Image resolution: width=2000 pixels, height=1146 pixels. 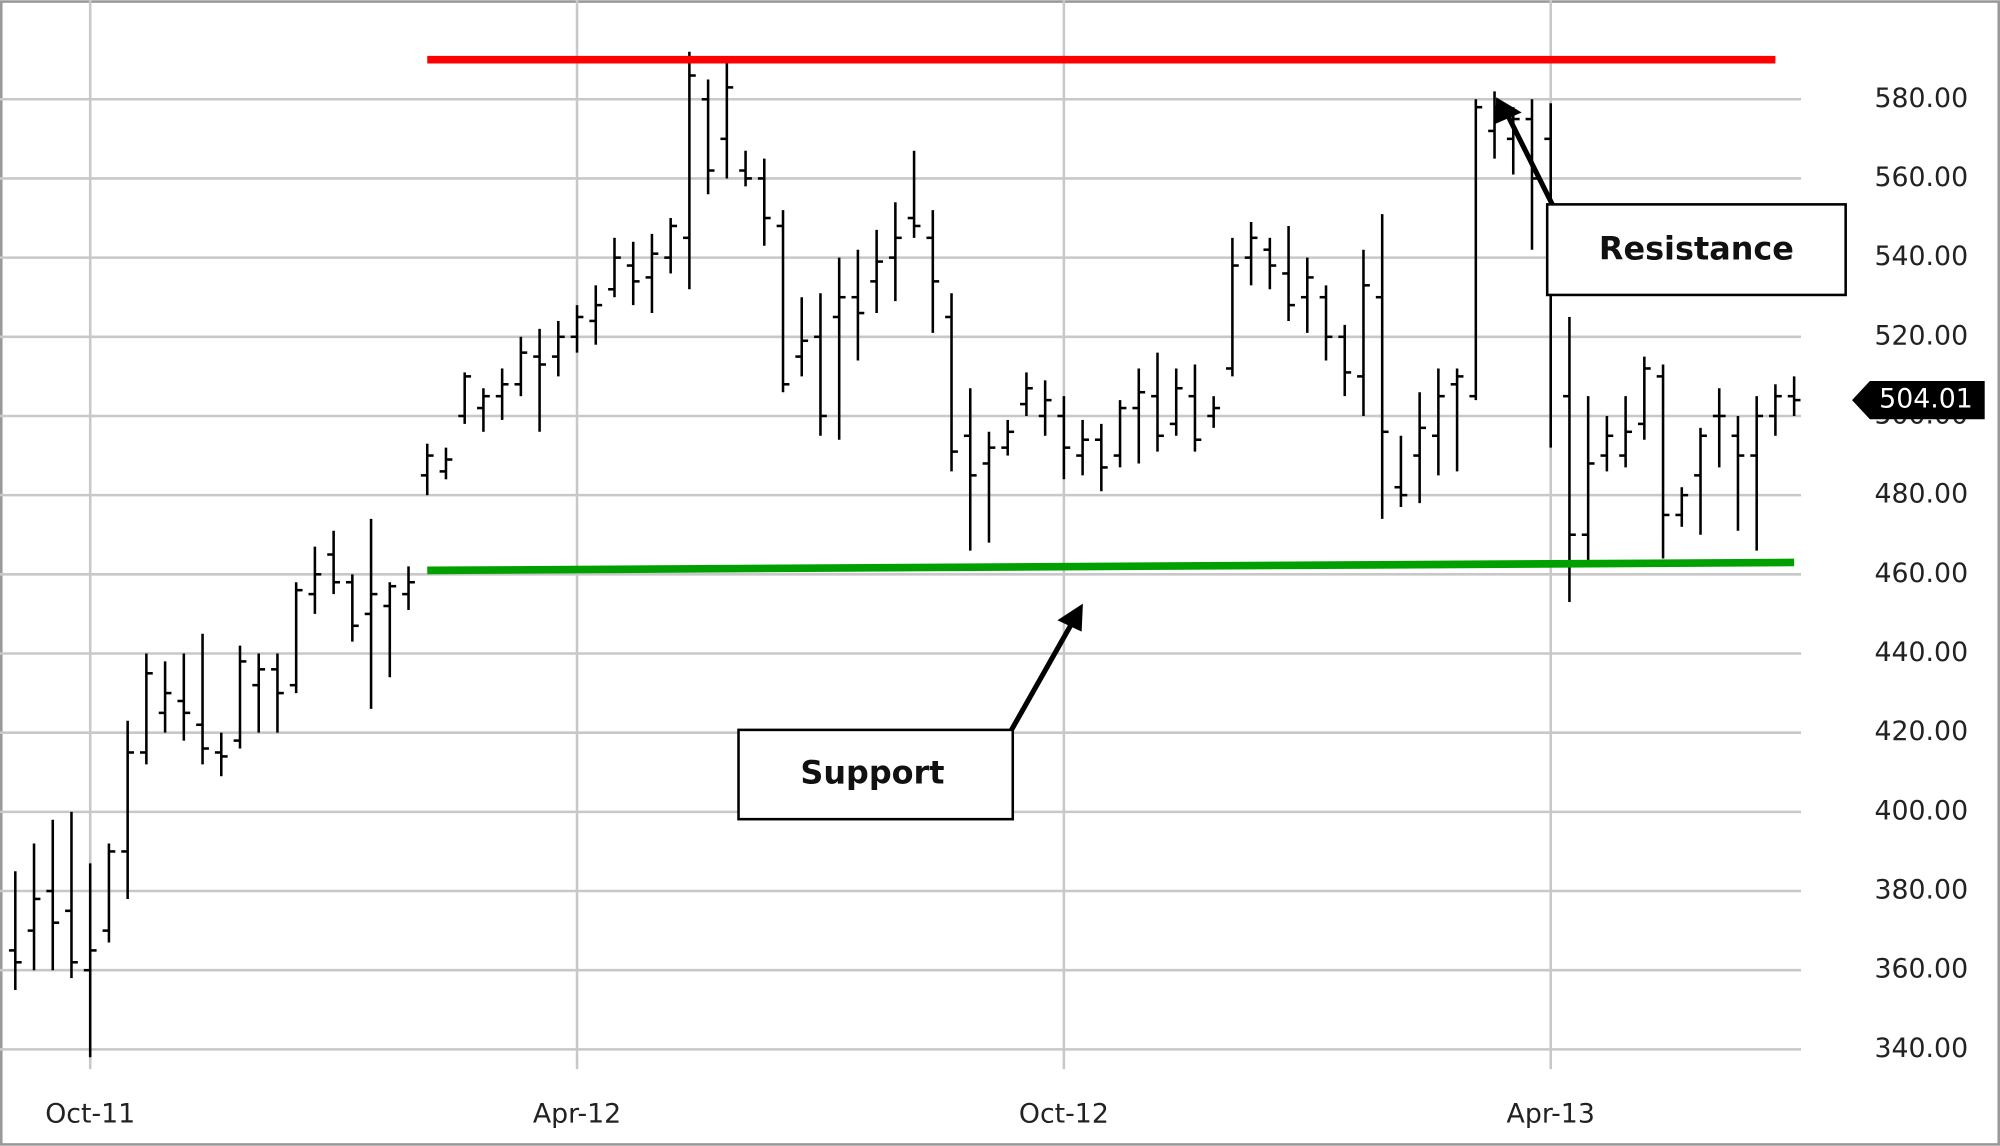 I want to click on y-tick-label: 540.00, so click(x=1921, y=256).